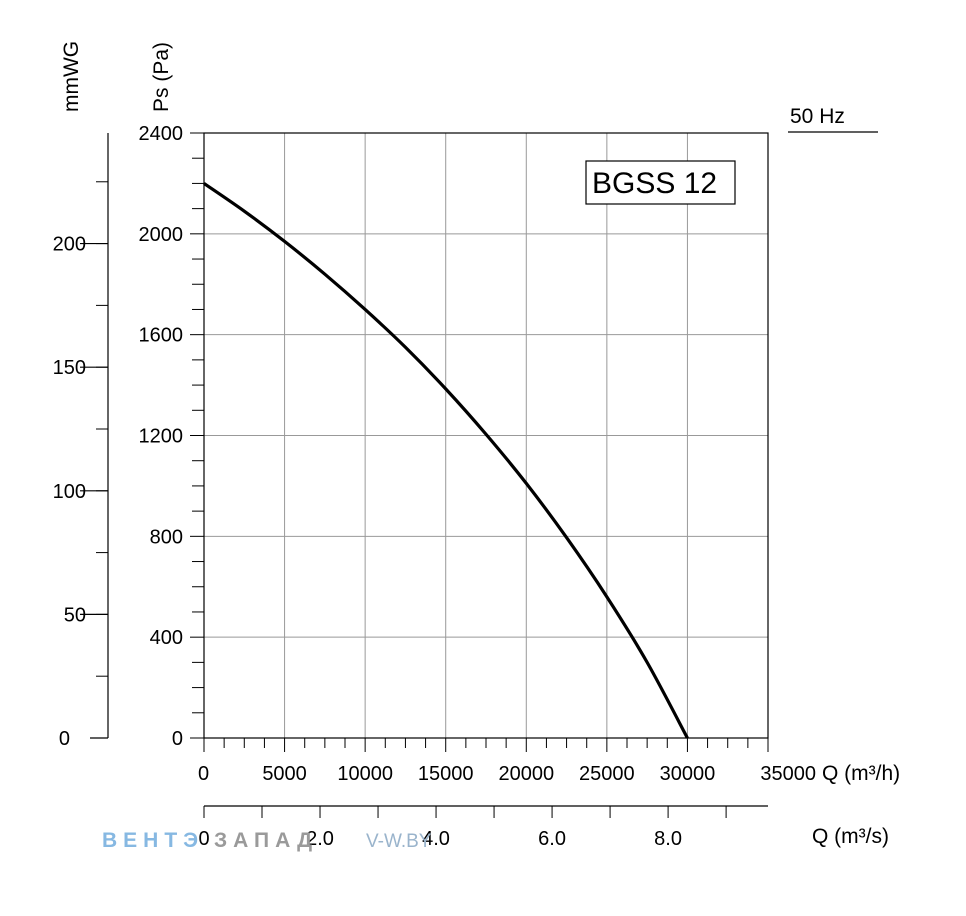 This screenshot has width=966, height=916. Describe the element at coordinates (80, 465) in the screenshot. I see `mmwg-ticks: 0 50 100 150 200` at that location.